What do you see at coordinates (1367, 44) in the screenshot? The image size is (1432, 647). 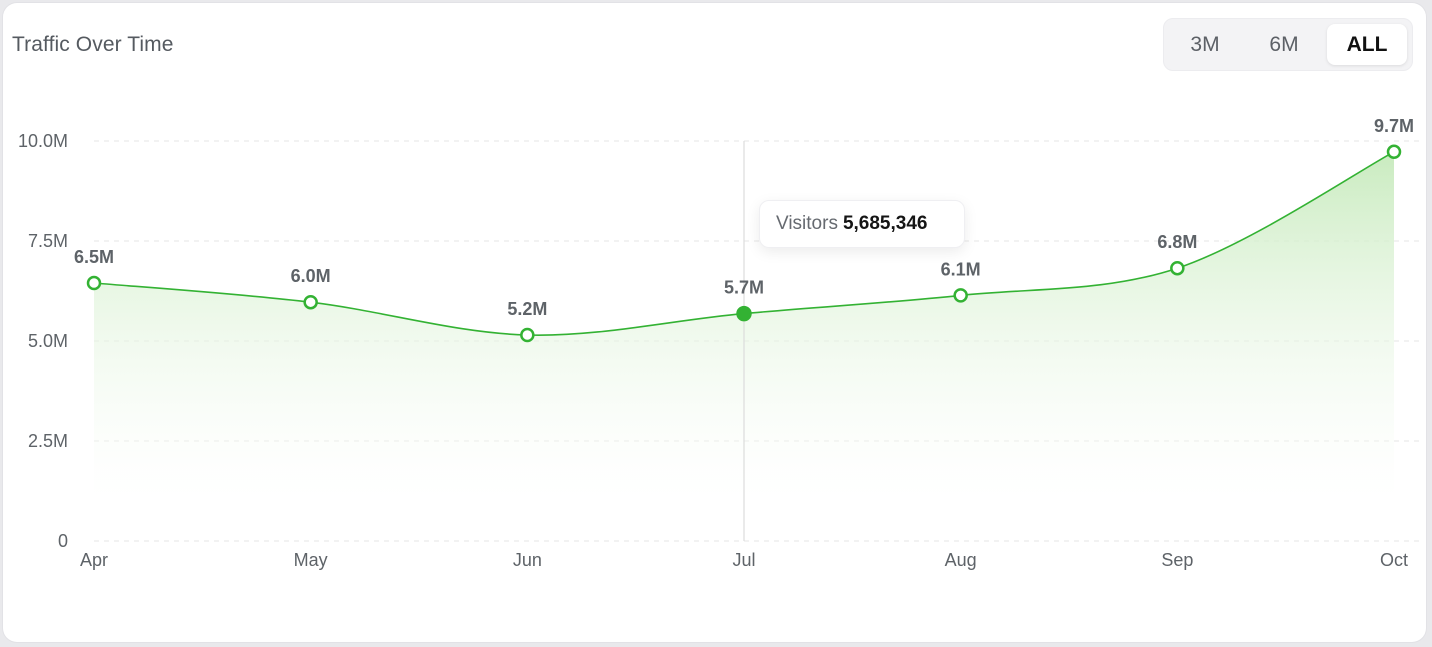 I see `range-option-all: ALL` at bounding box center [1367, 44].